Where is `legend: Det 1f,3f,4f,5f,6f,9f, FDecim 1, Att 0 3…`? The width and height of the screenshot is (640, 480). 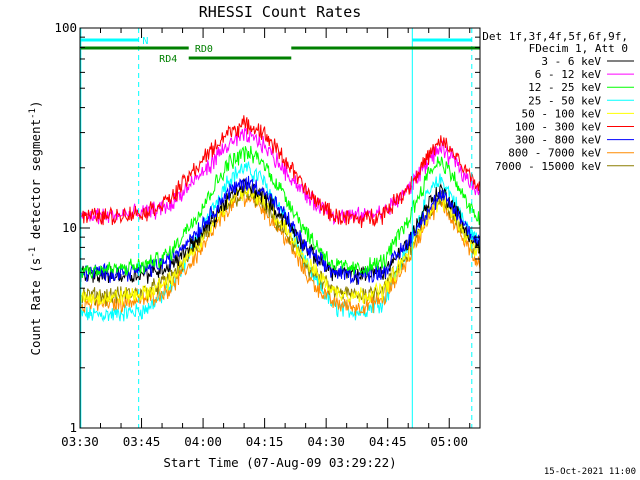
legend: Det 1f,3f,4f,5f,6f,9f, FDecim 1, Att 0 3… is located at coordinates (558, 101).